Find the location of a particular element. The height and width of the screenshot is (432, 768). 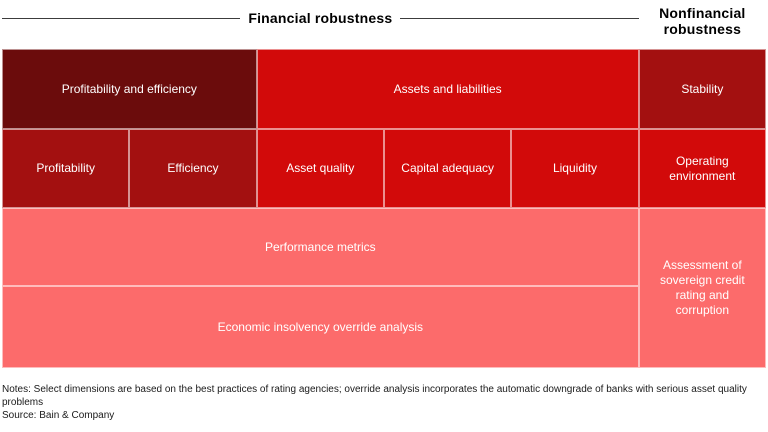

cell-stability: Stability is located at coordinates (702, 89).